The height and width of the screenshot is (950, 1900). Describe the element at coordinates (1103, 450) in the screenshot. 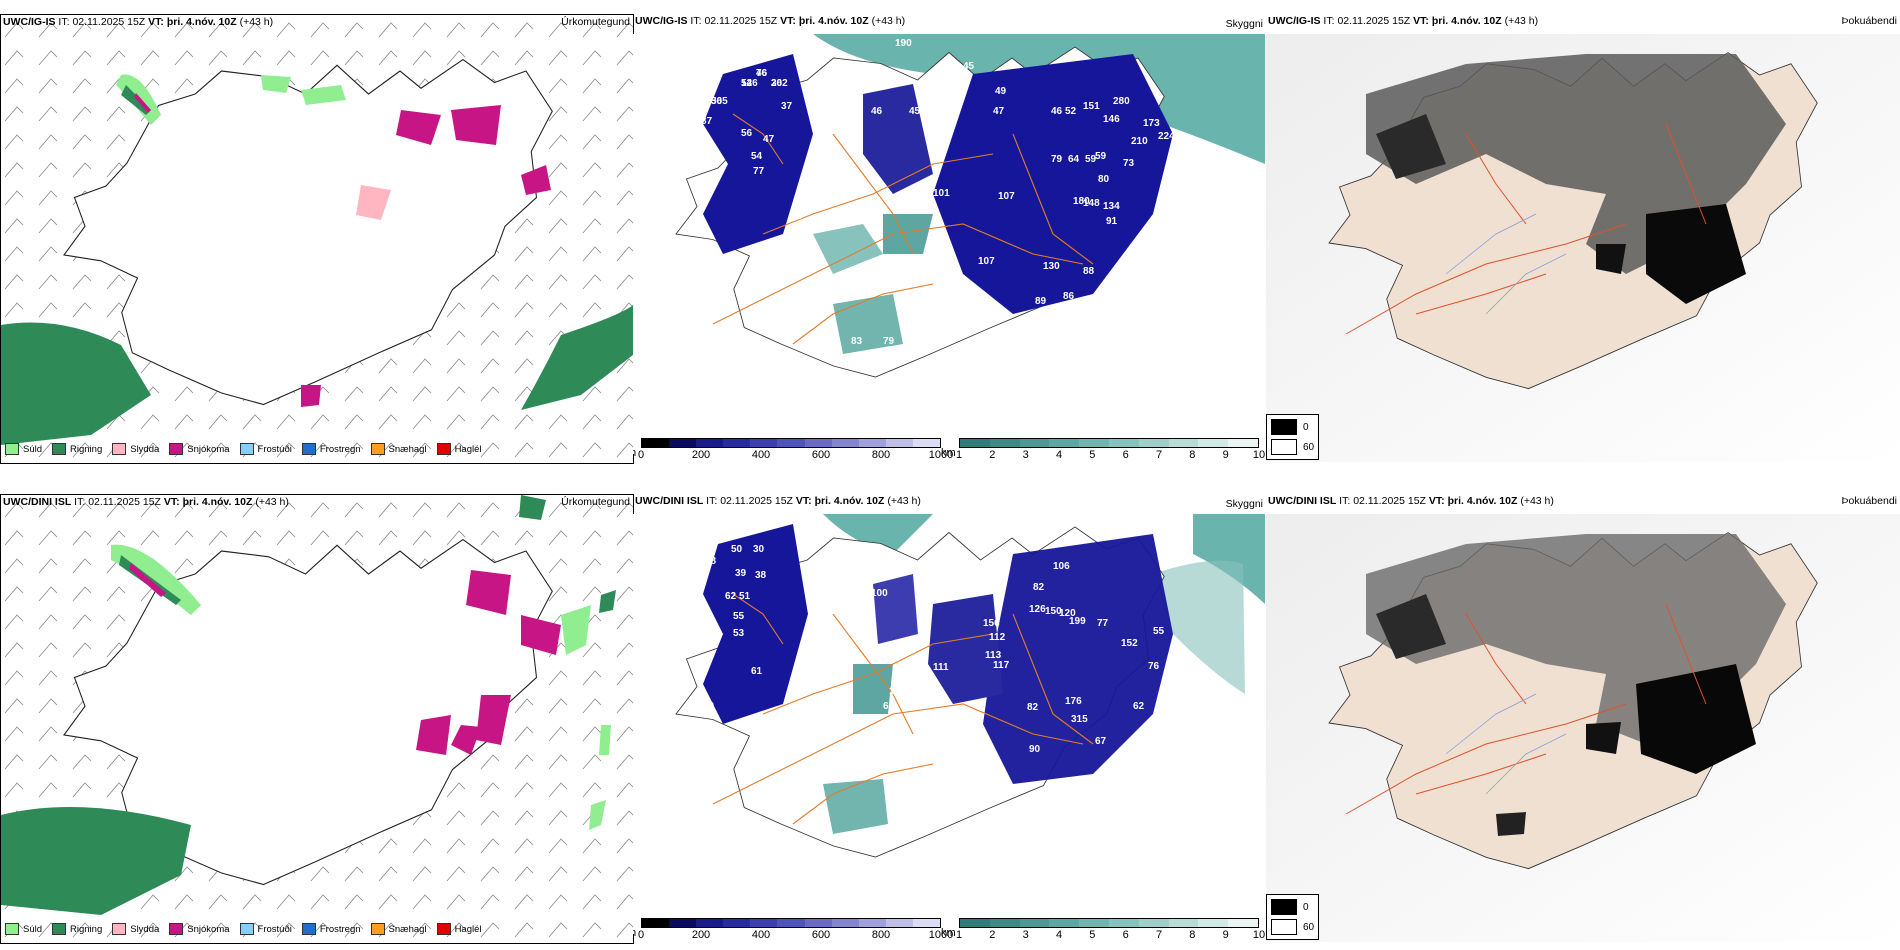

I see `cbar-km: km 1 2 3 4 5 6 7 8 9 10` at that location.